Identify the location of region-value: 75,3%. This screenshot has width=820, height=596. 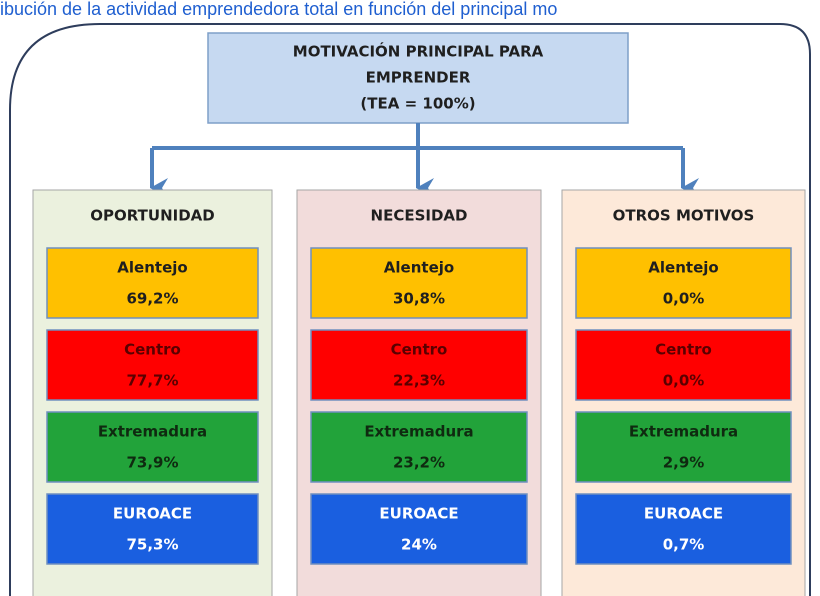
(152, 545).